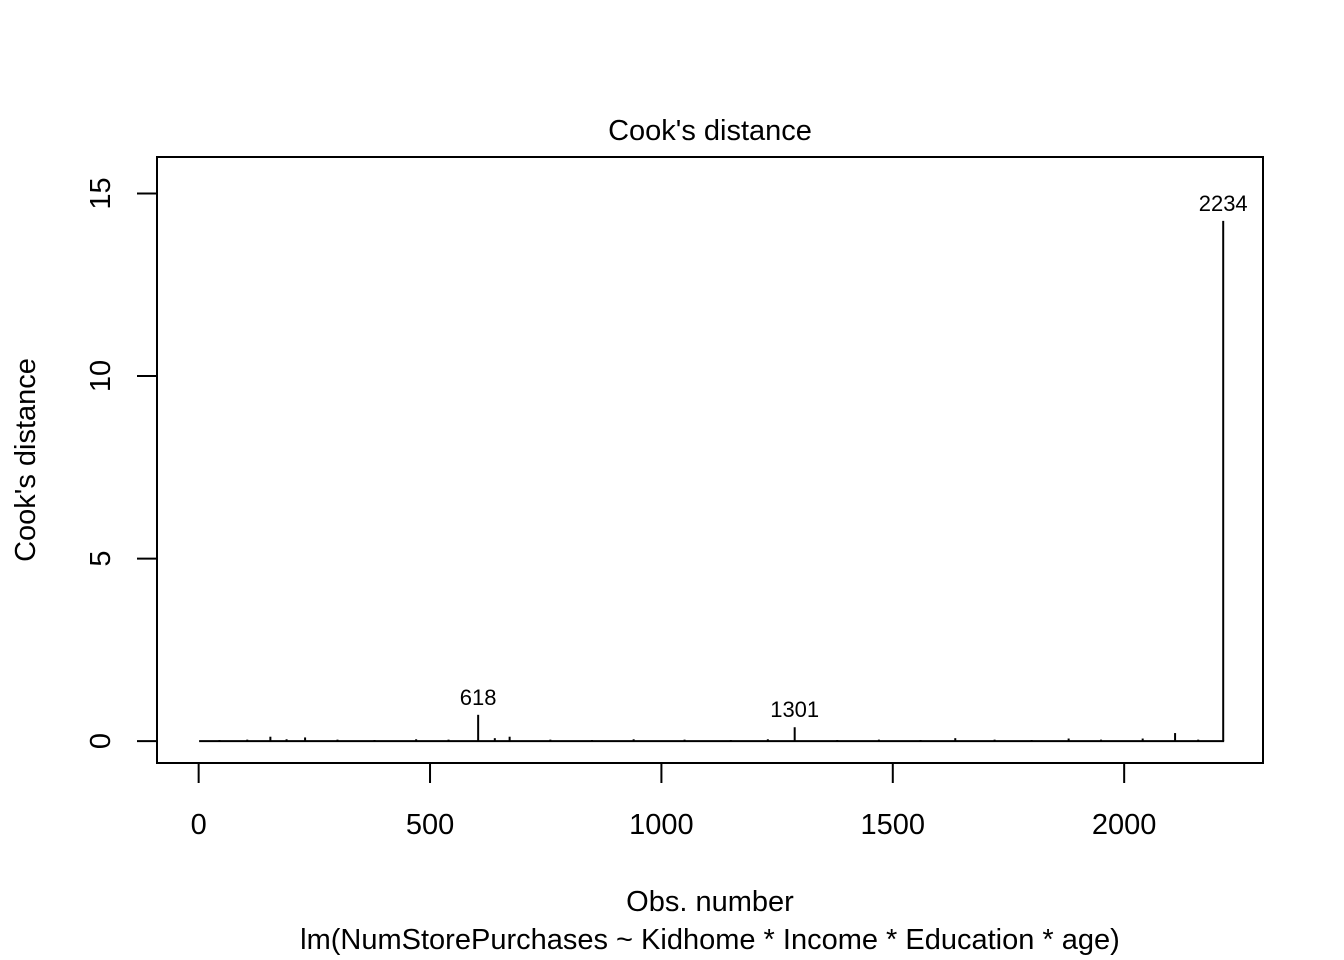 Image resolution: width=1344 pixels, height=960 pixels. Describe the element at coordinates (893, 825) in the screenshot. I see `x-tick-label: 1500` at that location.